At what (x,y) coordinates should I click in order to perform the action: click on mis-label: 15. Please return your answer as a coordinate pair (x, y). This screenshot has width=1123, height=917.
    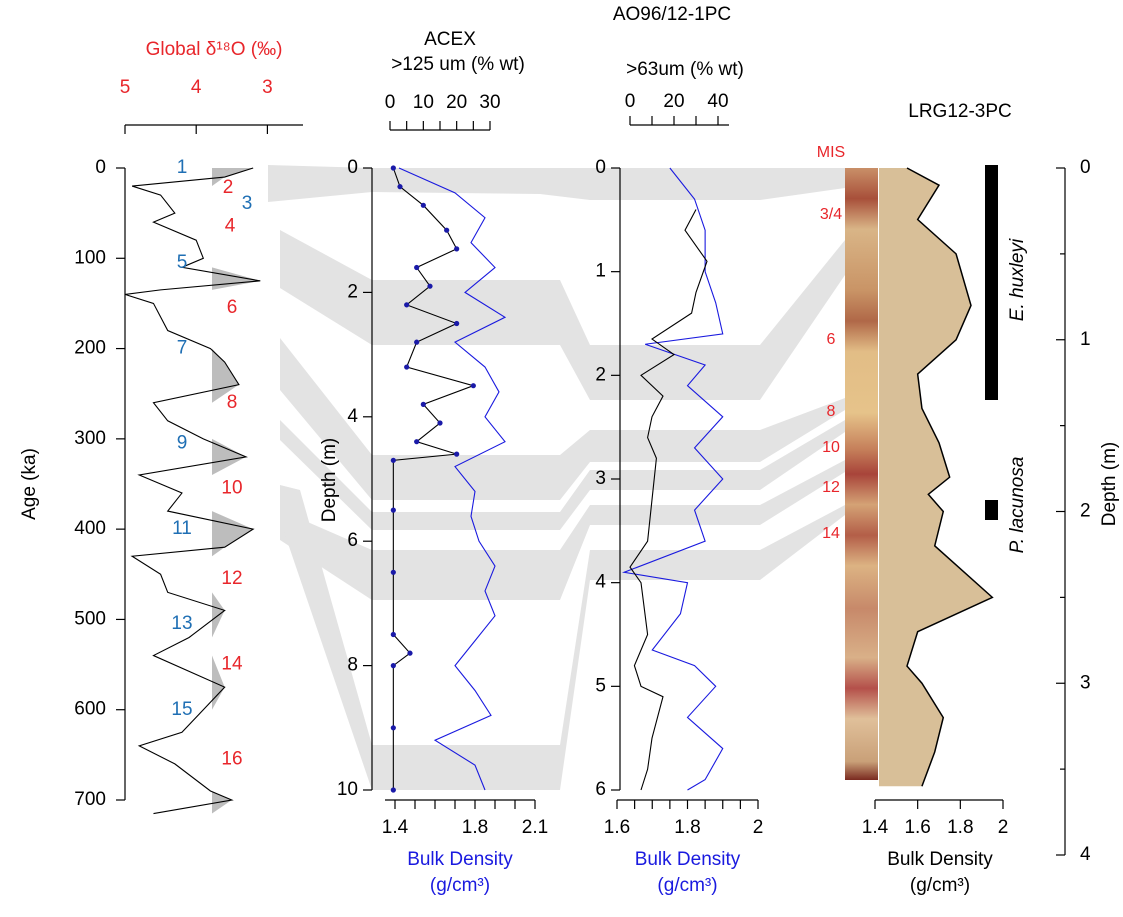
    Looking at the image, I should click on (181, 709).